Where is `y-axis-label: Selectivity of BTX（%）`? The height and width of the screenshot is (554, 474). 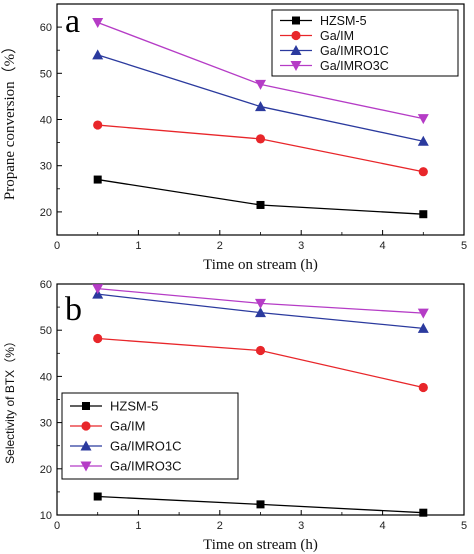
y-axis-label: Selectivity of BTX（%） is located at coordinates (10, 399).